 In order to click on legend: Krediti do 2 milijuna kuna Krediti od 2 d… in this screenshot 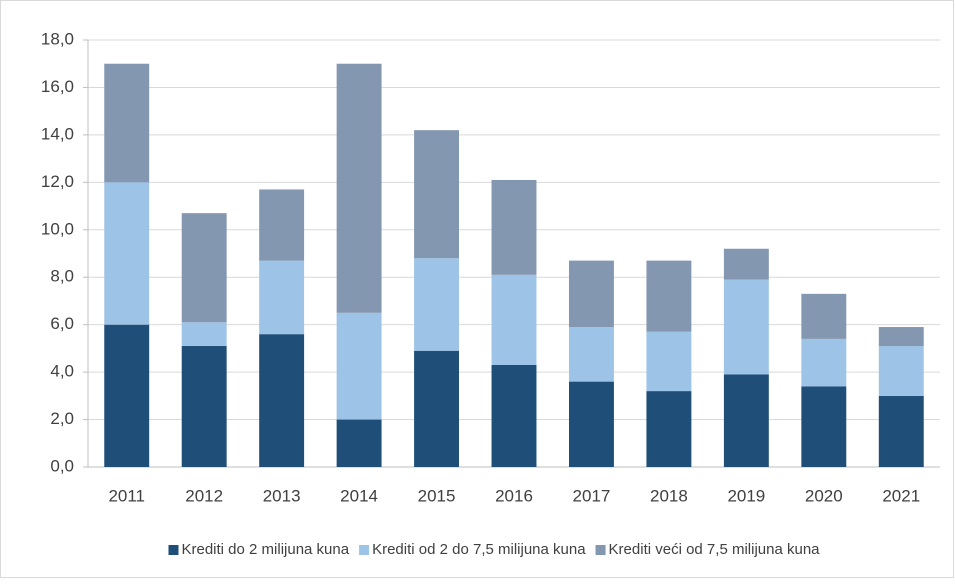, I will do `click(494, 549)`.